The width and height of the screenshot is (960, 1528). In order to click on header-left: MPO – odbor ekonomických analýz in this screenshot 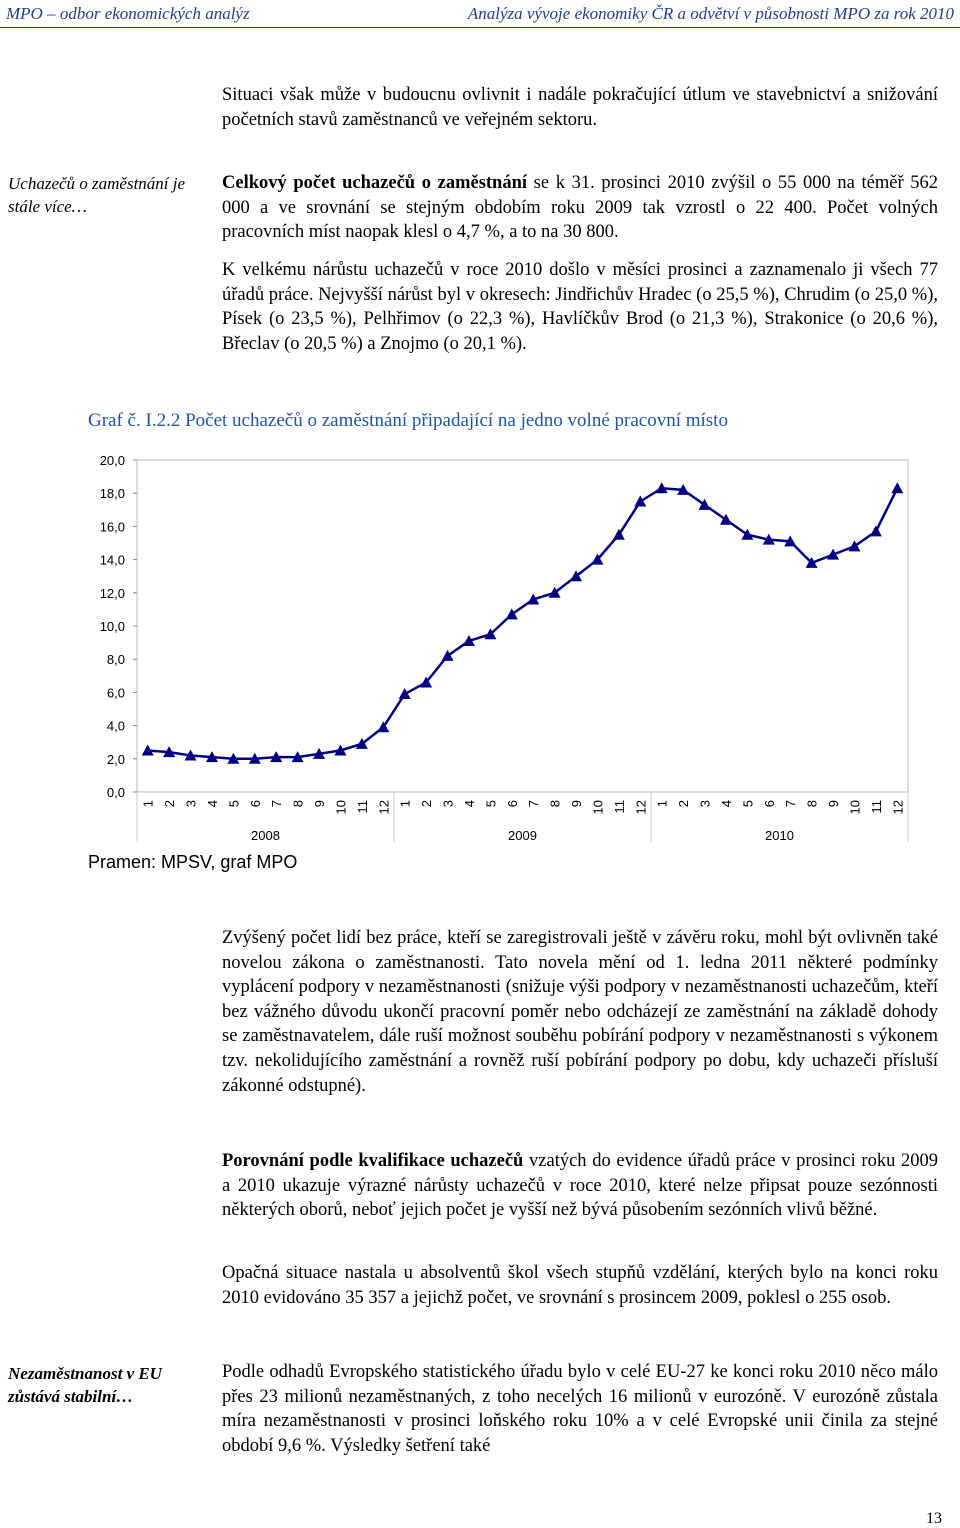, I will do `click(128, 13)`.